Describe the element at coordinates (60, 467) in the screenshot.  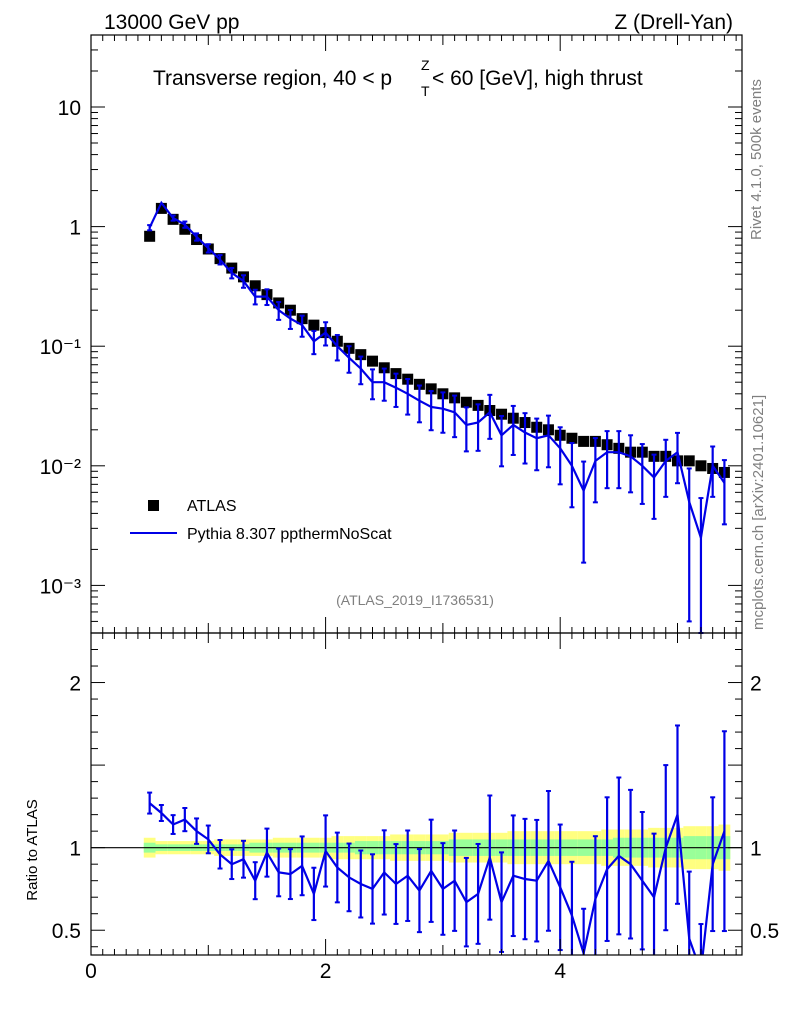
I see `main-y-tick-label: 10⁻²` at that location.